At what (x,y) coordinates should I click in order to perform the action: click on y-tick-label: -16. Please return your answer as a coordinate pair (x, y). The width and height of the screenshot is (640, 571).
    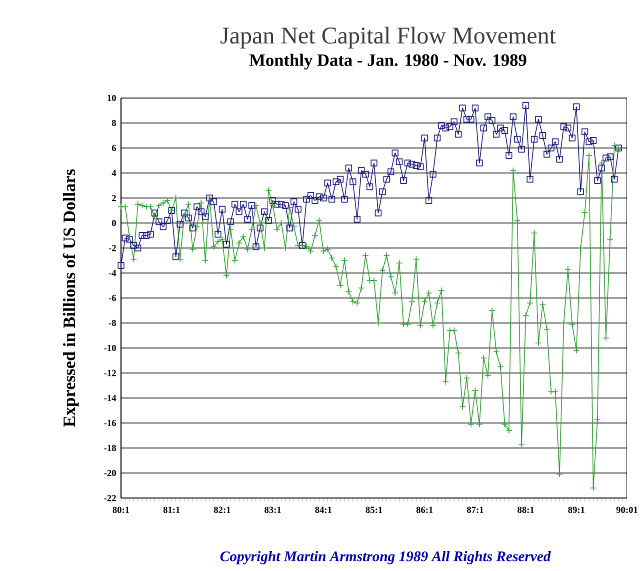
    Looking at the image, I should click on (110, 423).